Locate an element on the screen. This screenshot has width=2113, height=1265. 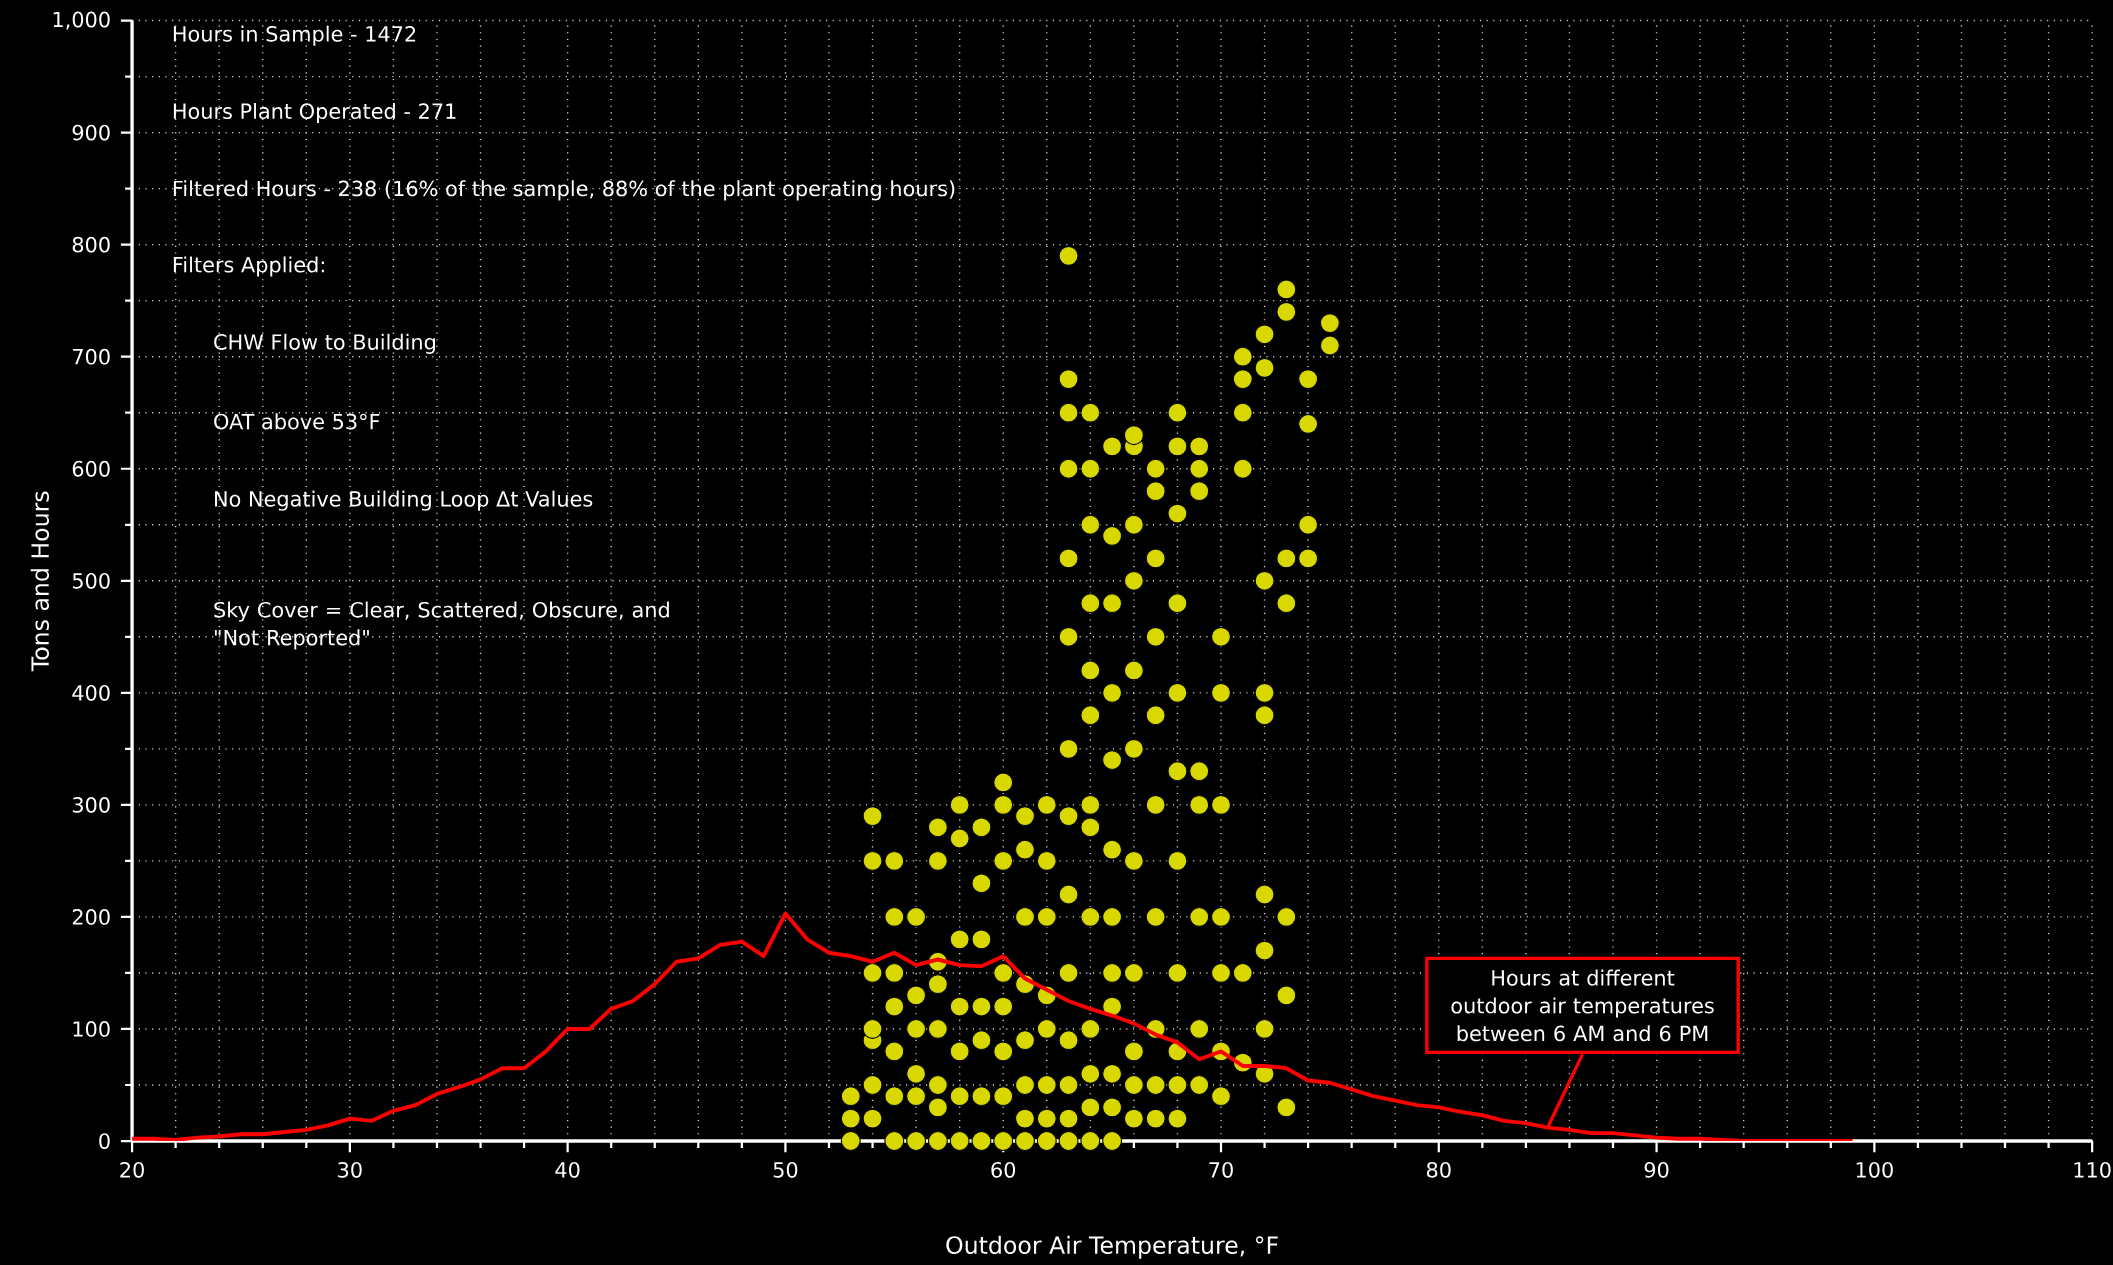
y-tick-label: 500 is located at coordinates (91, 580).